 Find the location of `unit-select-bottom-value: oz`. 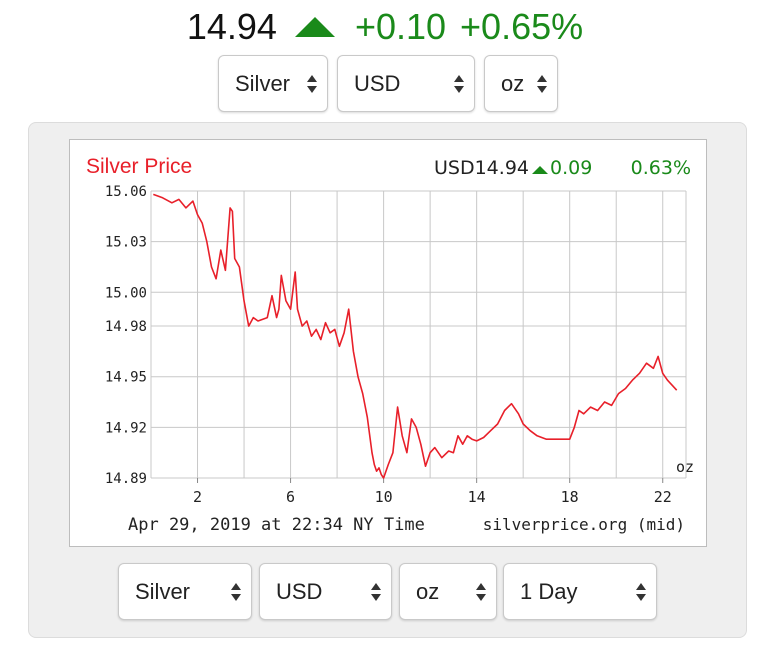

unit-select-bottom-value: oz is located at coordinates (428, 591).